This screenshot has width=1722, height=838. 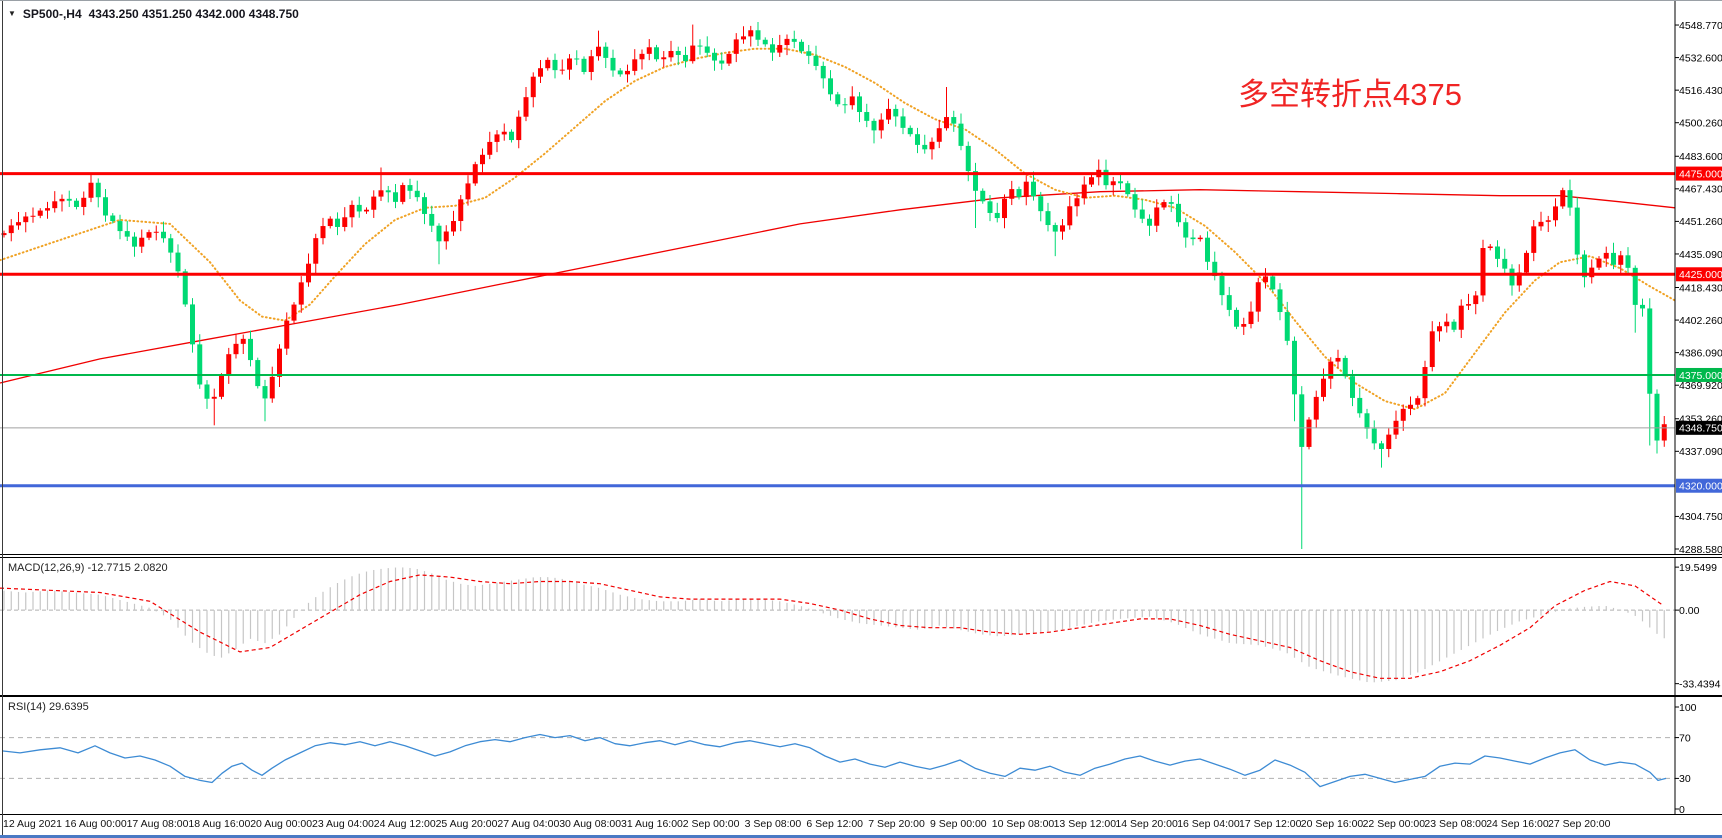 What do you see at coordinates (1698, 568) in the screenshot?
I see `macd-tick-label: 19.5499` at bounding box center [1698, 568].